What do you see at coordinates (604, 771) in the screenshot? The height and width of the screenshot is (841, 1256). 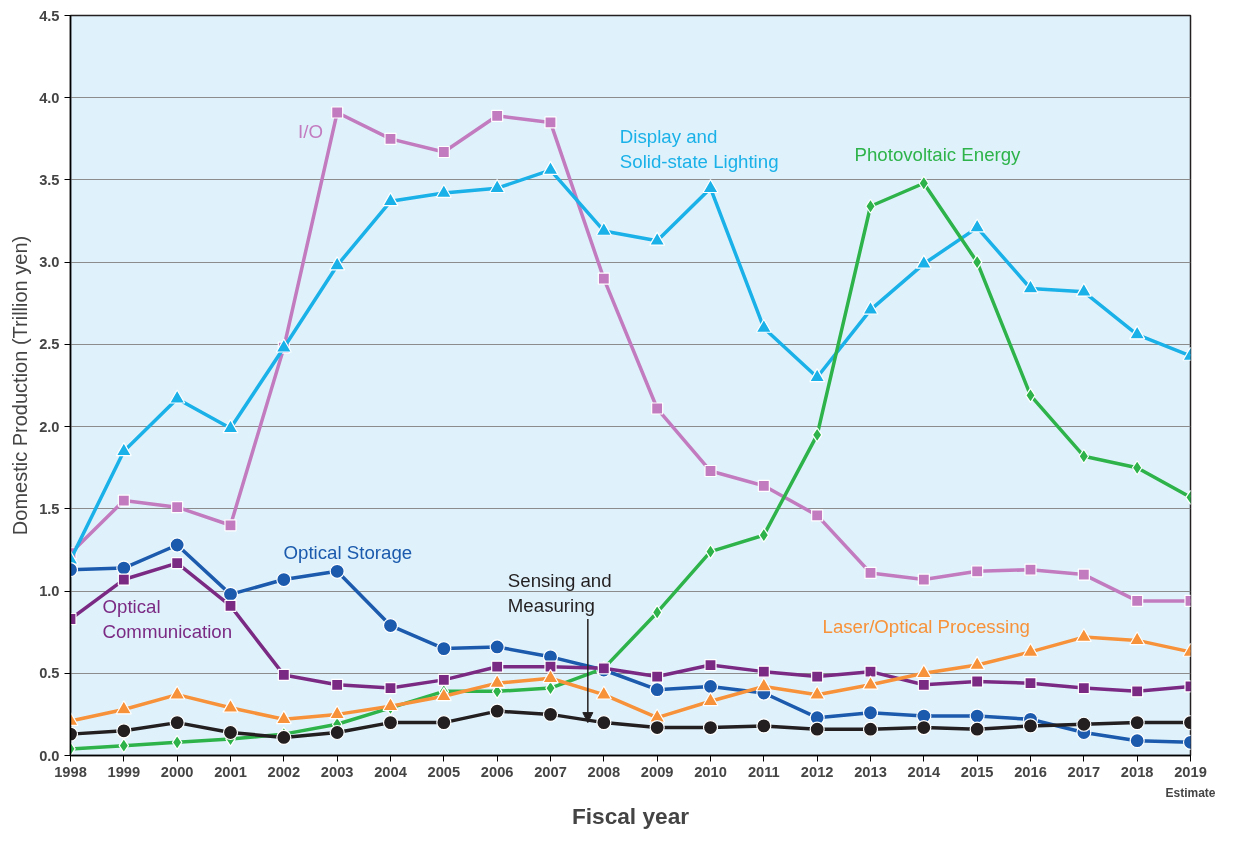 I see `x-tick-label: 2008` at bounding box center [604, 771].